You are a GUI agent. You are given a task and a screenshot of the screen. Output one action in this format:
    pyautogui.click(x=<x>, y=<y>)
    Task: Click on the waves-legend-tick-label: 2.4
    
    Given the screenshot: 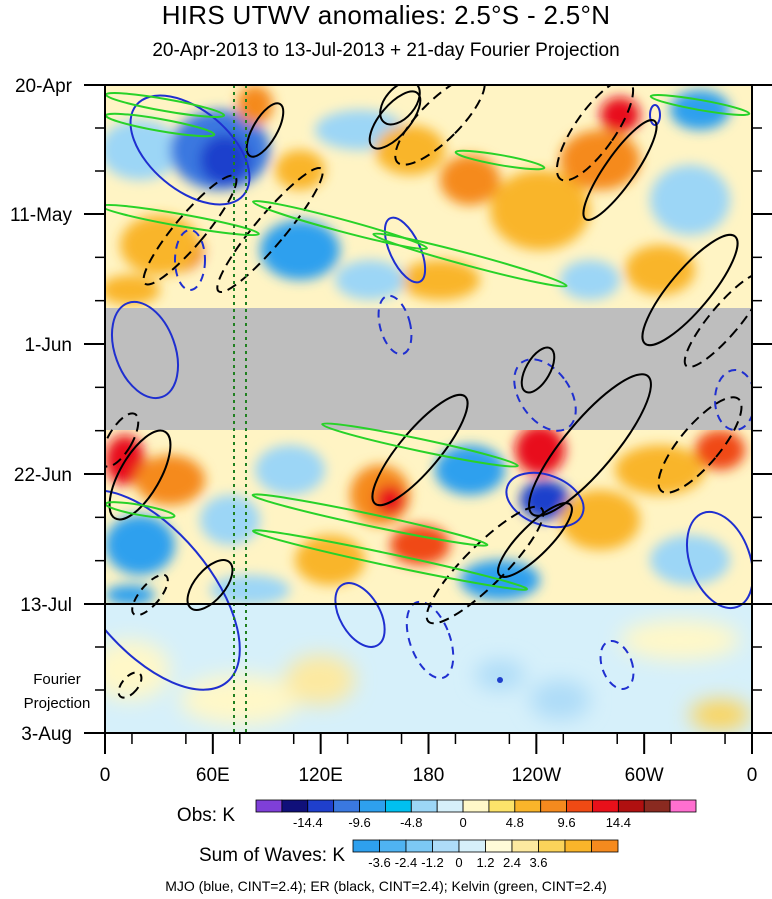 What is the action you would take?
    pyautogui.click(x=512, y=862)
    